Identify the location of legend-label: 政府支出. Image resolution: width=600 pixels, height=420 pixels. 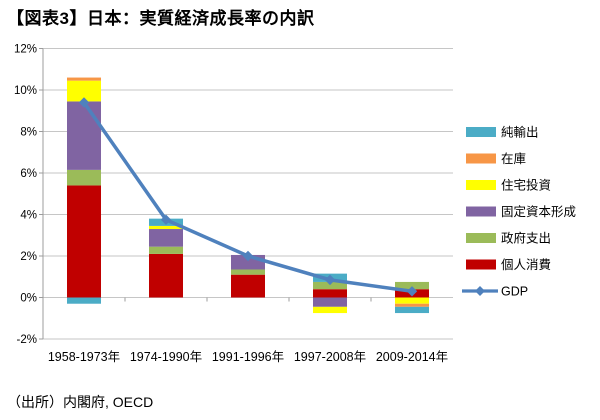
(526, 238).